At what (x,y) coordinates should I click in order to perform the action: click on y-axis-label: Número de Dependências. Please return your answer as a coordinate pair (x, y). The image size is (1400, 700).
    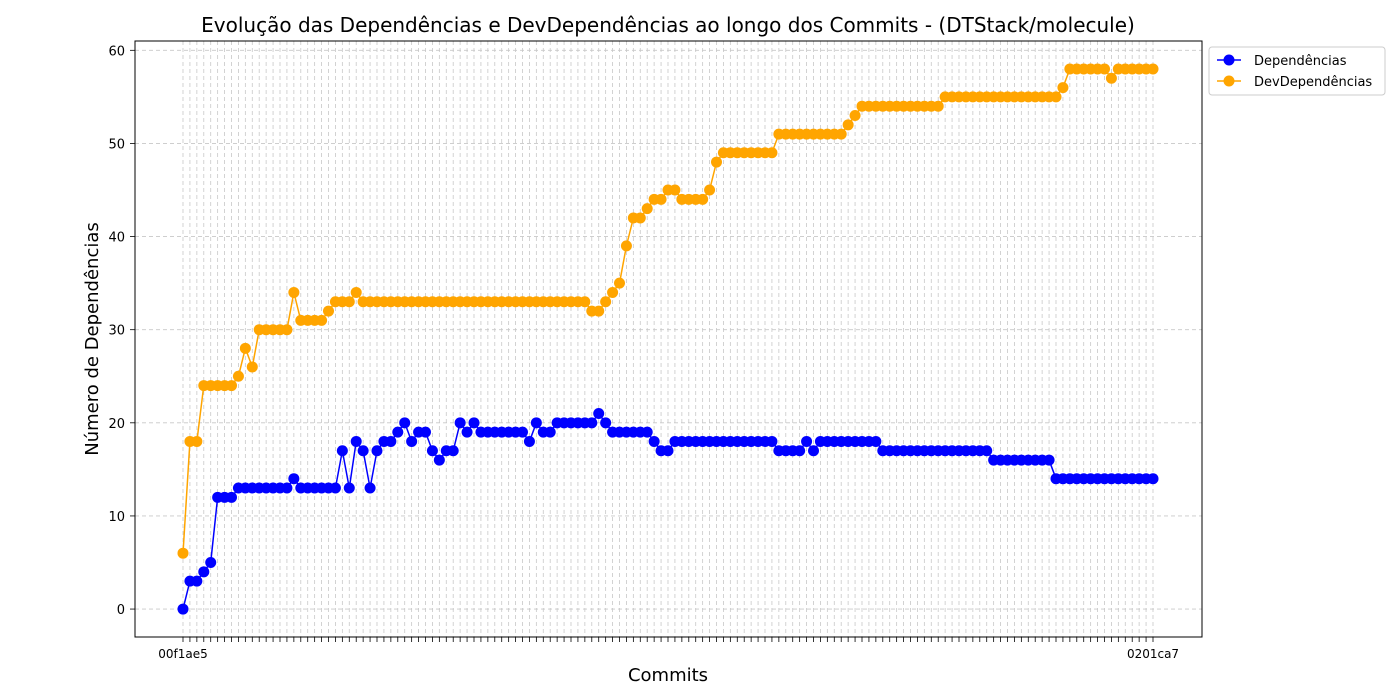
    Looking at the image, I should click on (92, 339).